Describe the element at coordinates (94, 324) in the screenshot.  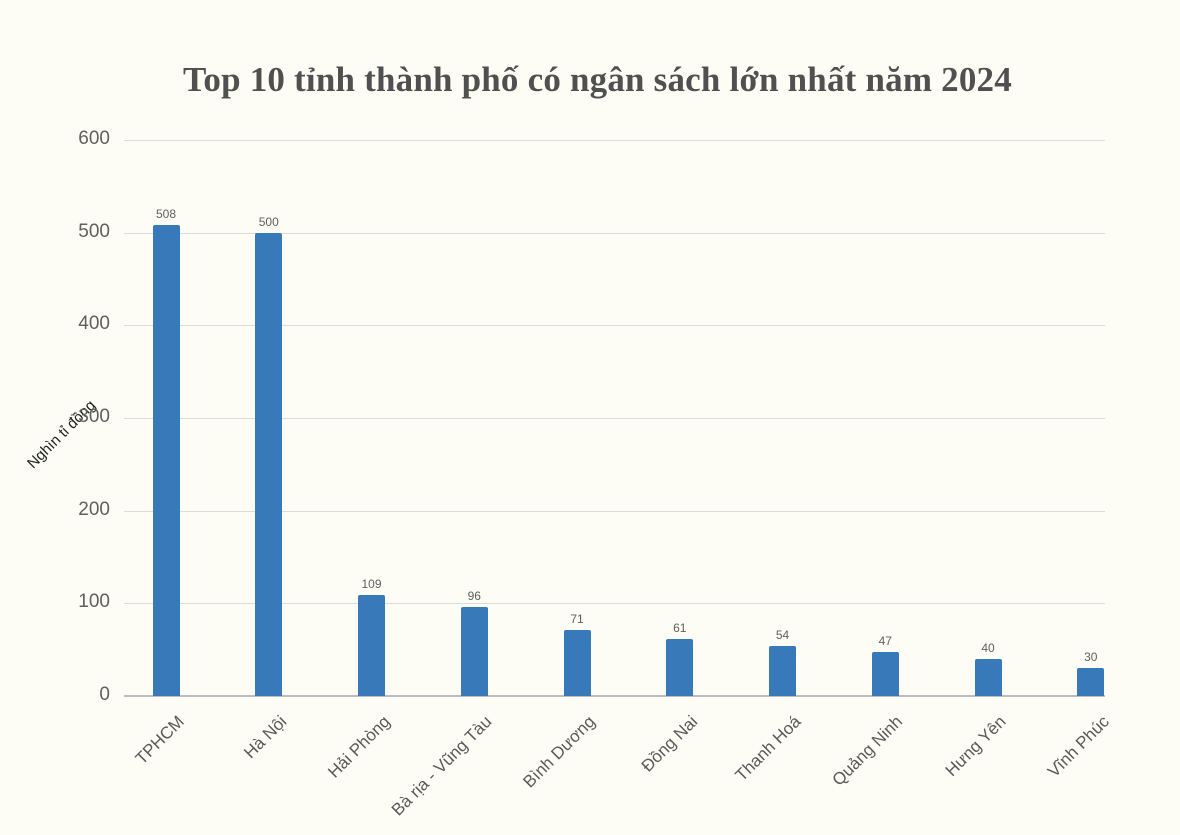
I see `y-tick-label: 400` at that location.